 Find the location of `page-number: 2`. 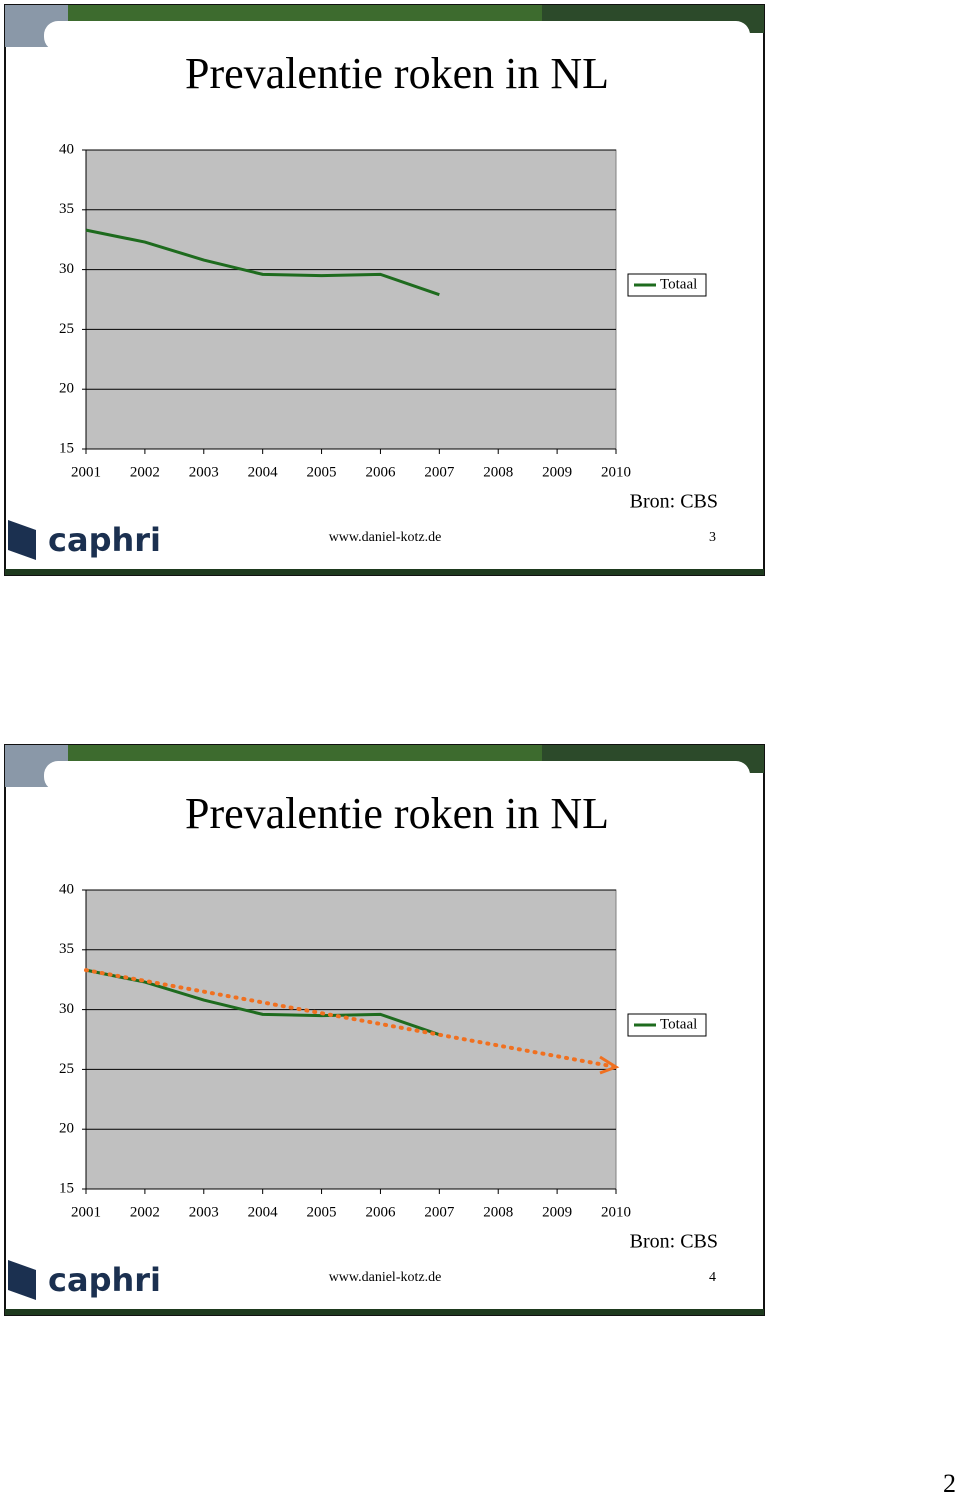

page-number: 2 is located at coordinates (949, 1483).